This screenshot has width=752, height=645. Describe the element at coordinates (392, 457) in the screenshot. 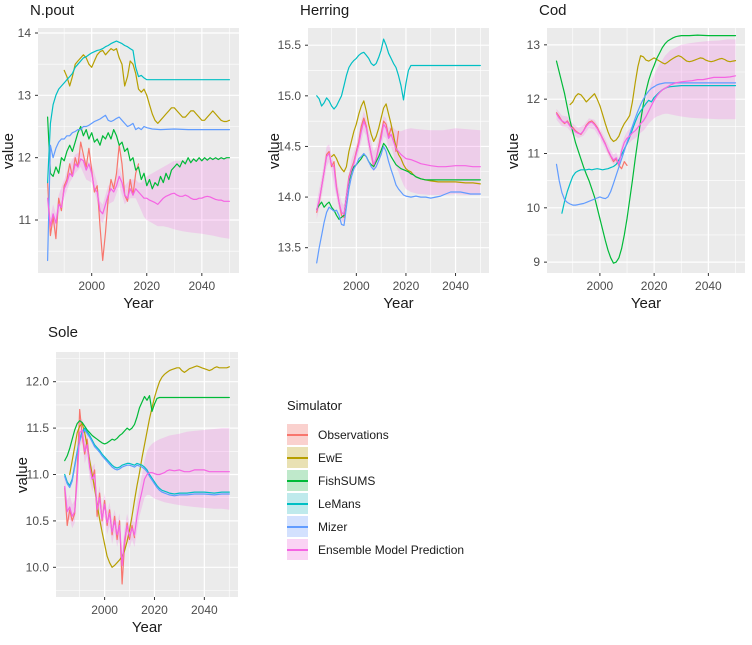

I see `legend-entry-ewe: EwE` at that location.